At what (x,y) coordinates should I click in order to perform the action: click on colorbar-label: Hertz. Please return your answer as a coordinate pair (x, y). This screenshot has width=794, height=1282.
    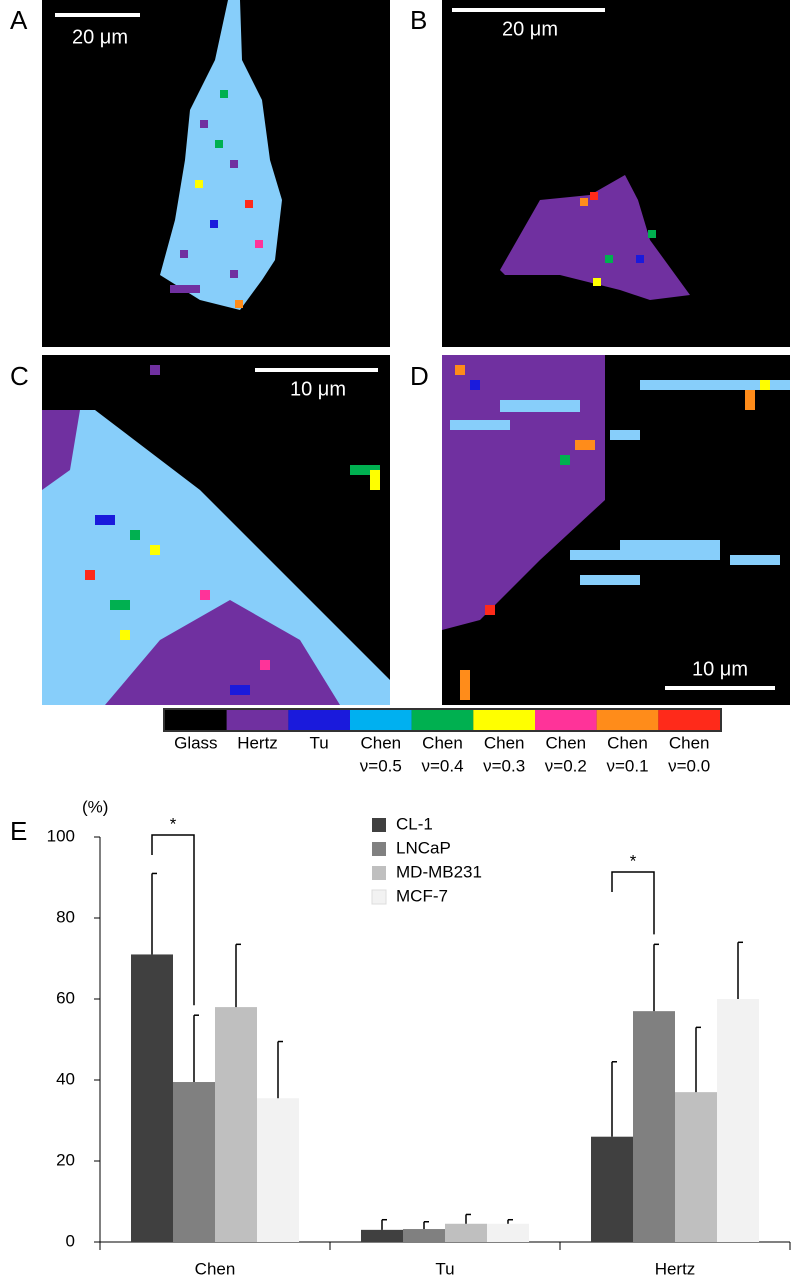
    Looking at the image, I should click on (257, 742).